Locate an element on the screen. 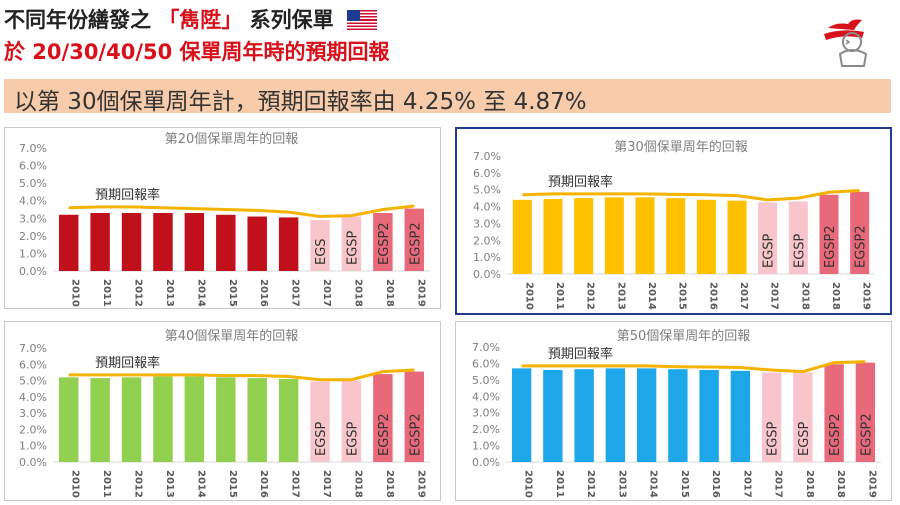 Image resolution: width=900 pixels, height=505 pixels. chart-title: 第30個保單周年的回報 is located at coordinates (681, 147).